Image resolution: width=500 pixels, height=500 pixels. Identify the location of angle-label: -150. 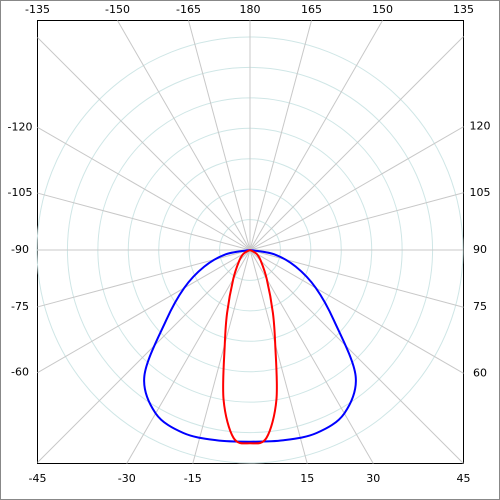
(117, 9).